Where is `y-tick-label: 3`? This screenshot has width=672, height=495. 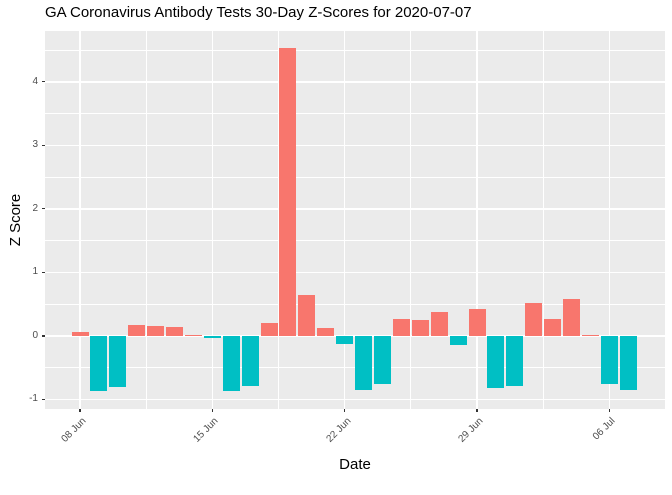 y-tick-label: 3 is located at coordinates (35, 145).